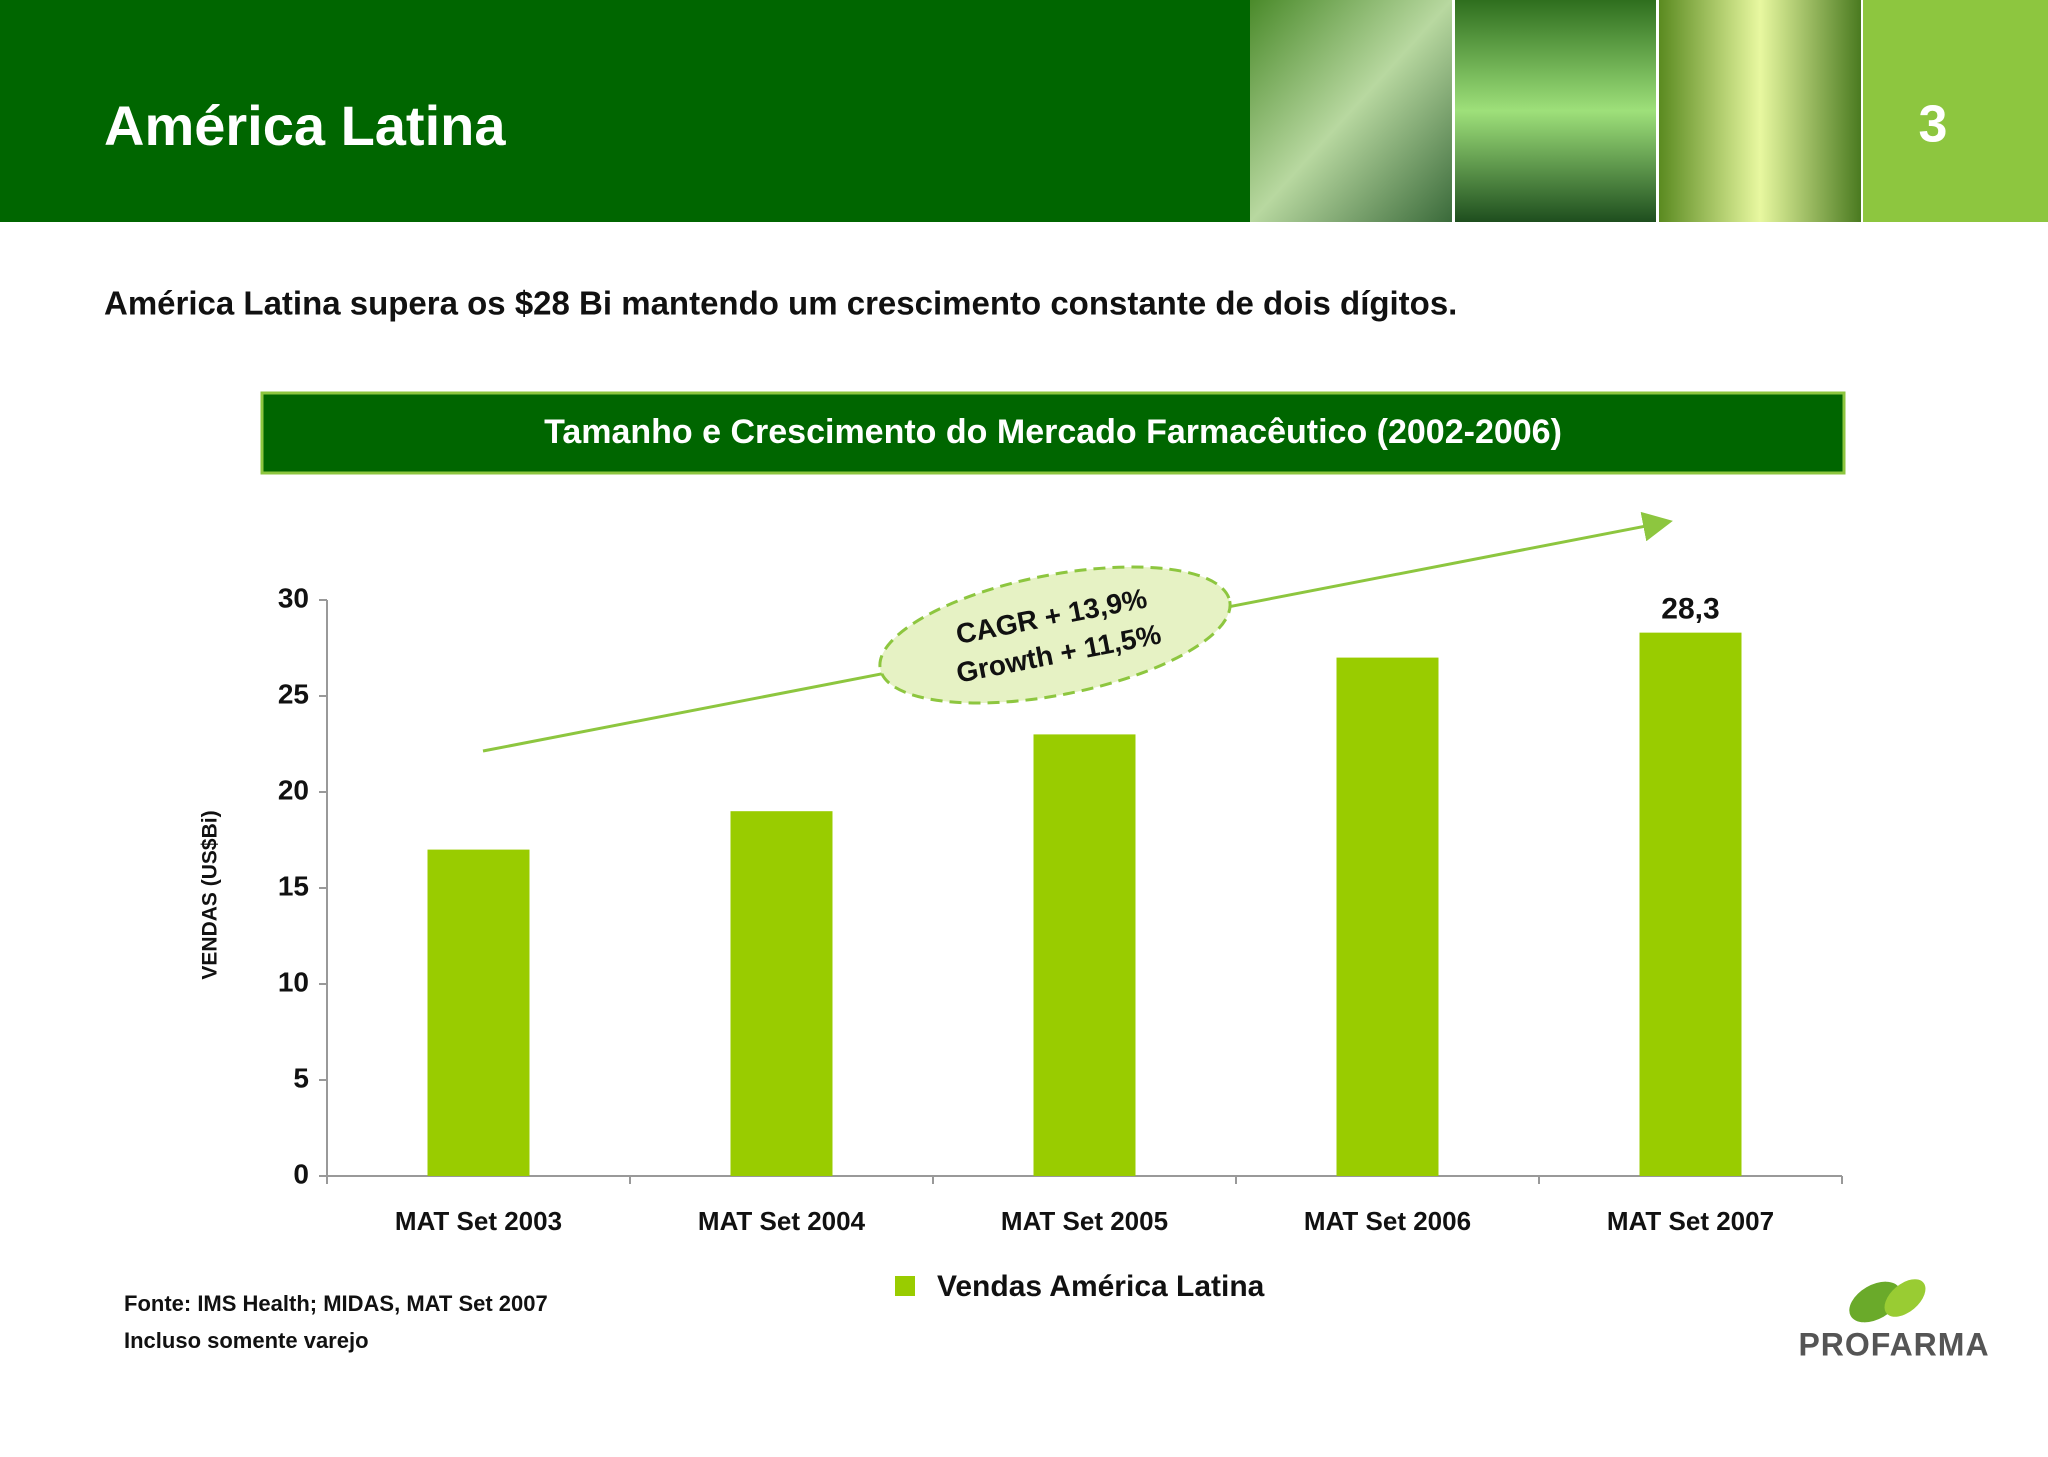  What do you see at coordinates (782, 1221) in the screenshot?
I see `x-tick-label: MAT Set 2004` at bounding box center [782, 1221].